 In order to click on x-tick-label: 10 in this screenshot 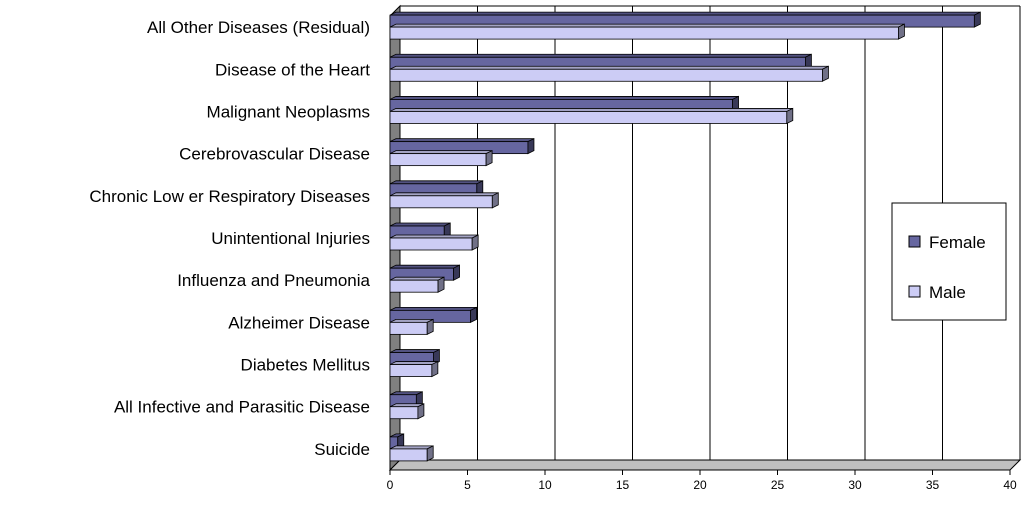, I will do `click(545, 485)`.